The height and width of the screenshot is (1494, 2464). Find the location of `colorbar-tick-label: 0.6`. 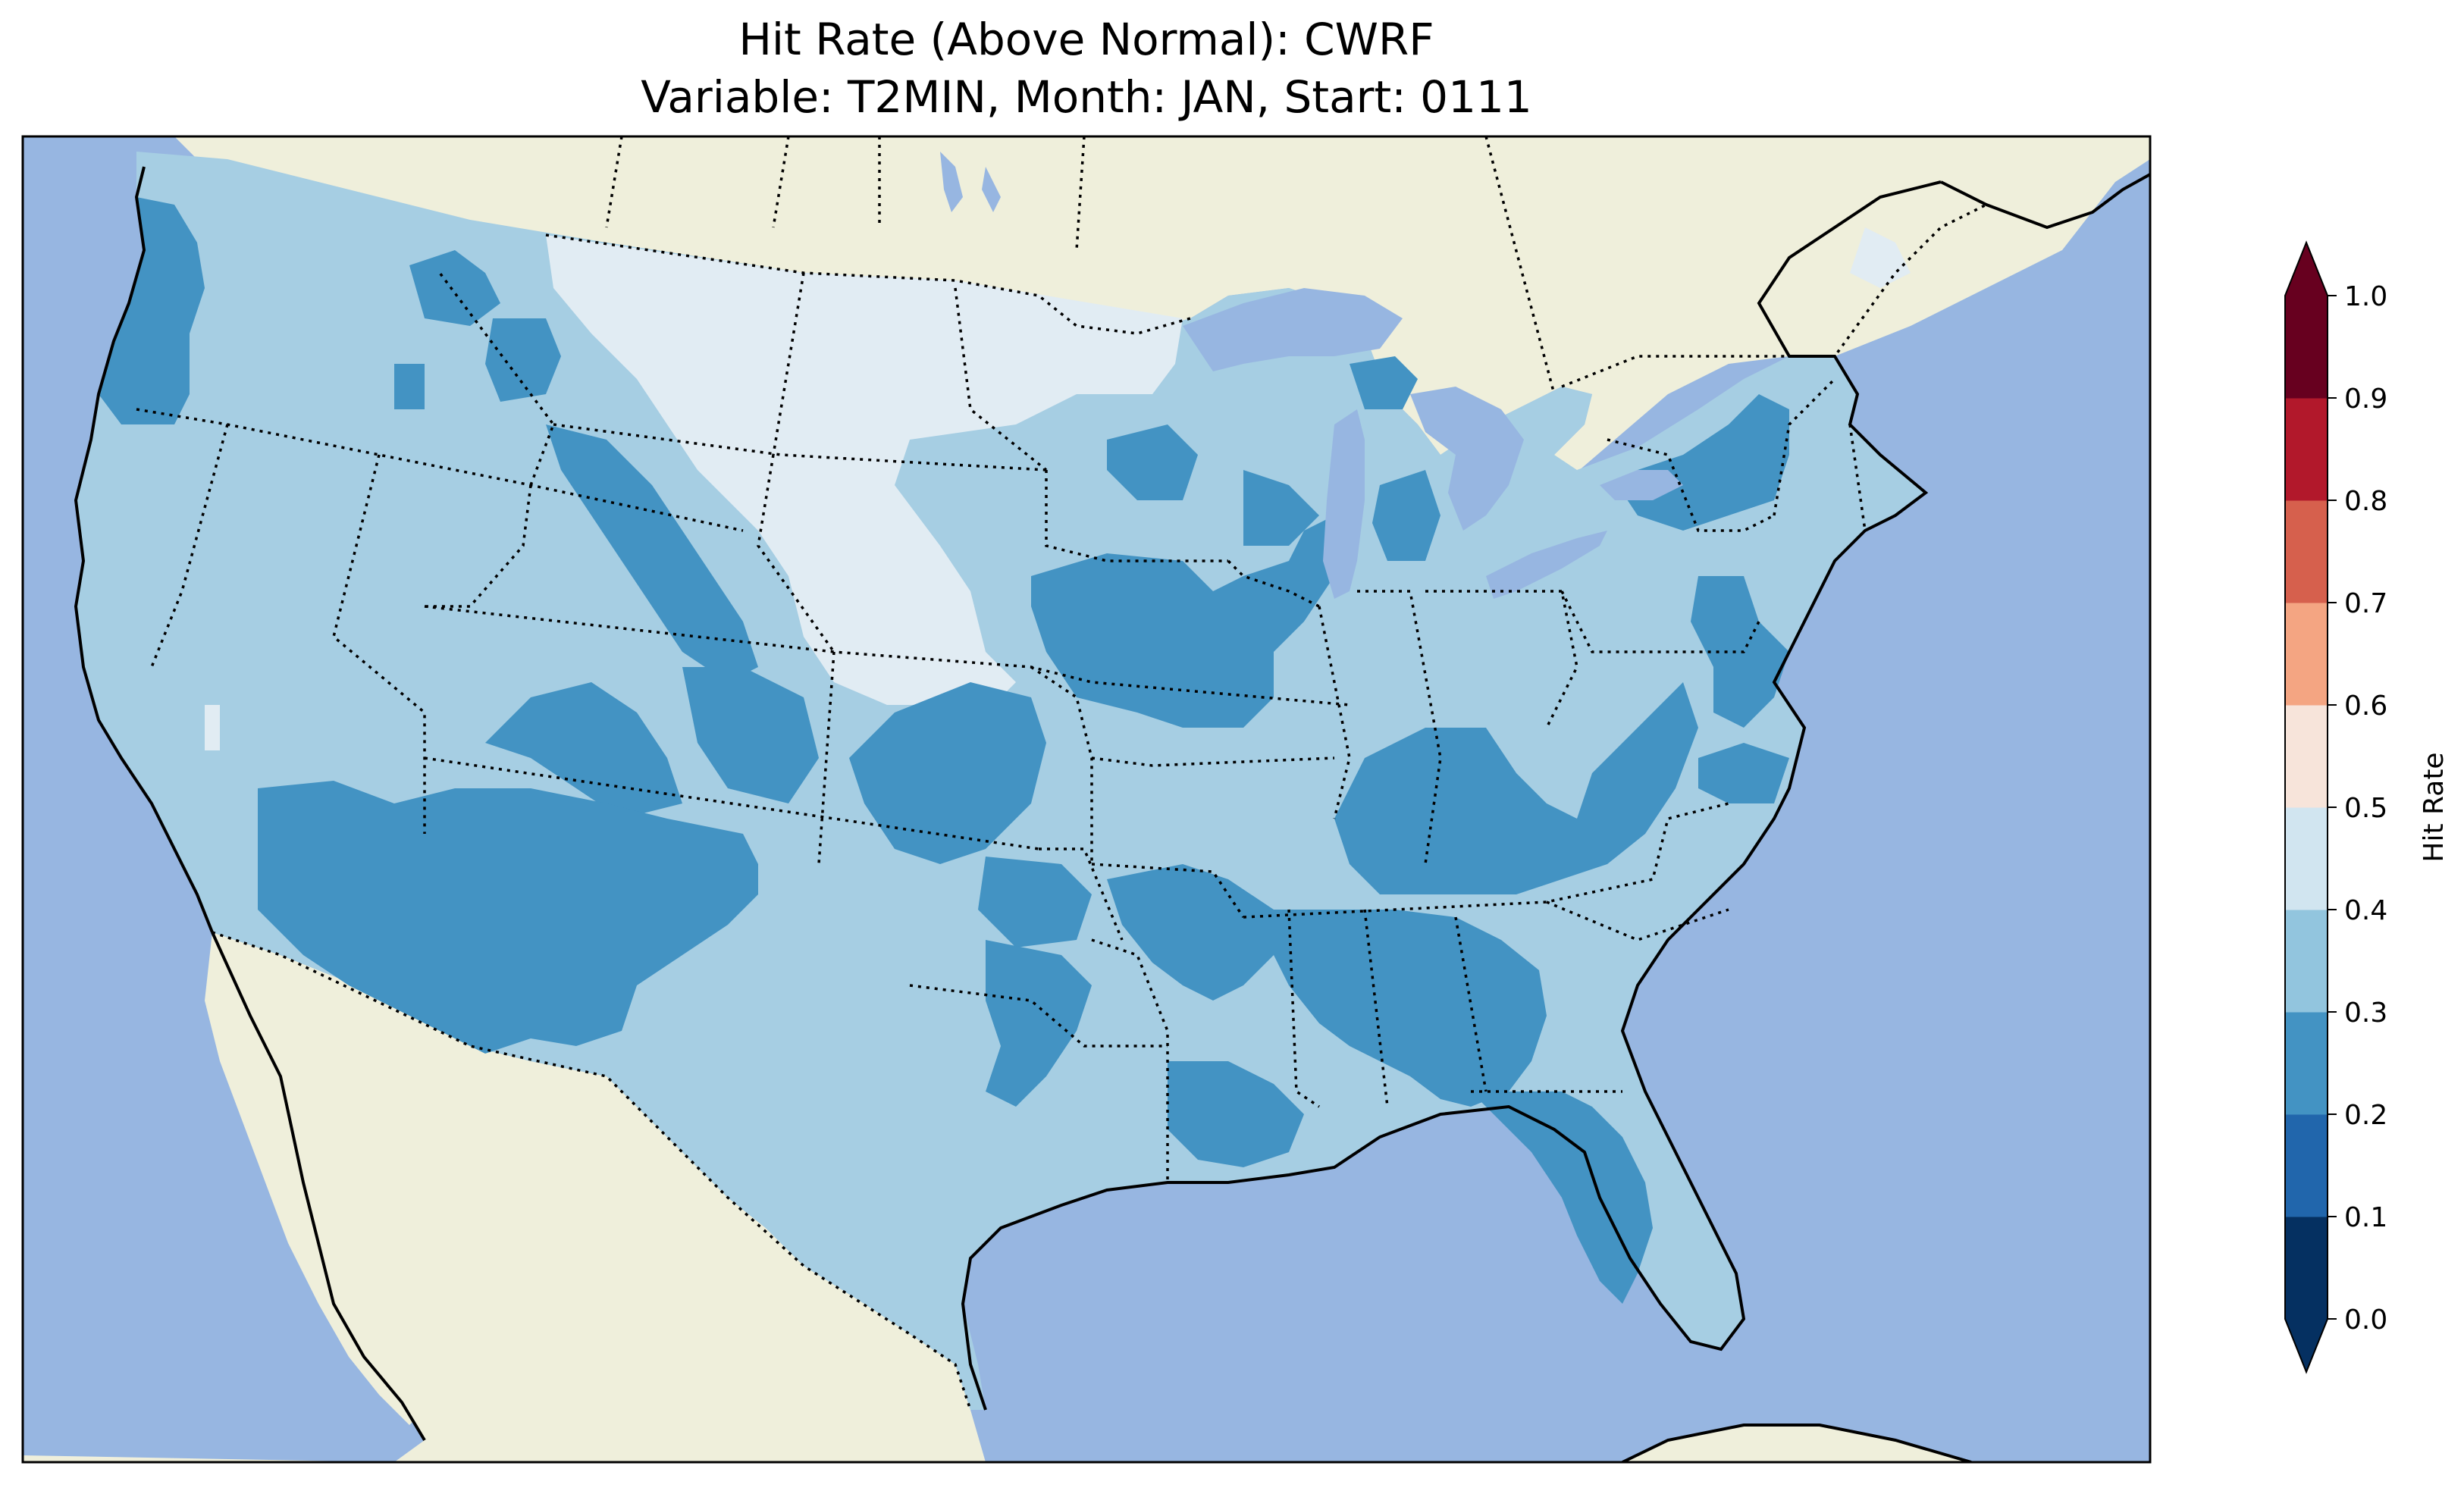

colorbar-tick-label: 0.6 is located at coordinates (2365, 706).